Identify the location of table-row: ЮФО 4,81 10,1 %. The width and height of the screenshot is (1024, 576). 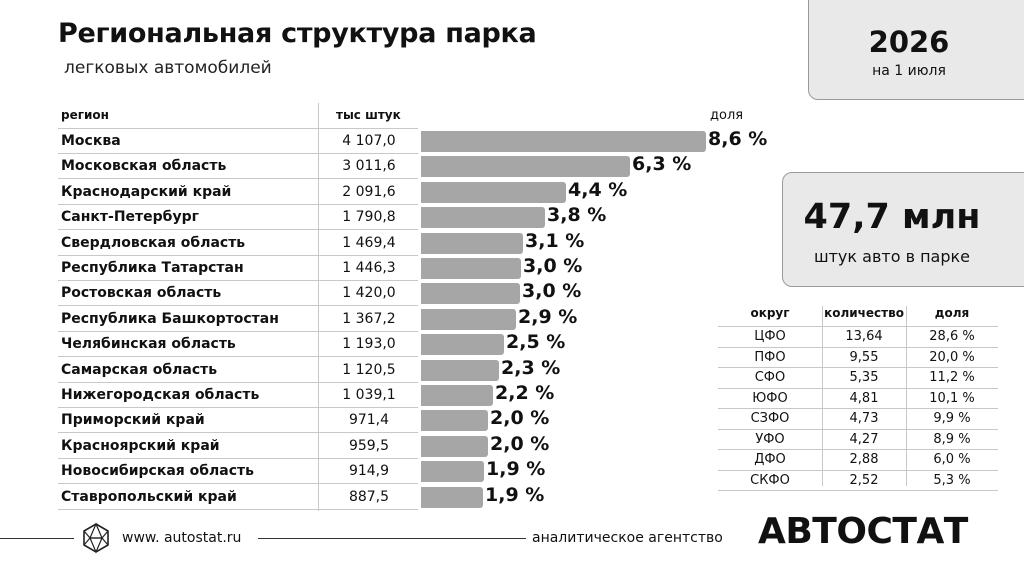
(858, 399).